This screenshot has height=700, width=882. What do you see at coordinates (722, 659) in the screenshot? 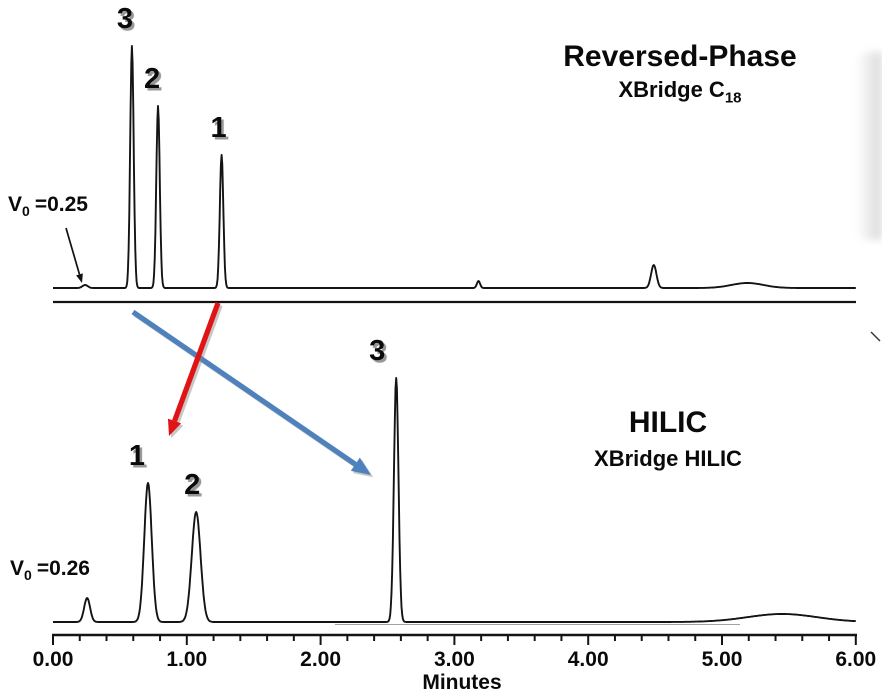
I see `x-tick-label-5.00: 5.00` at bounding box center [722, 659].